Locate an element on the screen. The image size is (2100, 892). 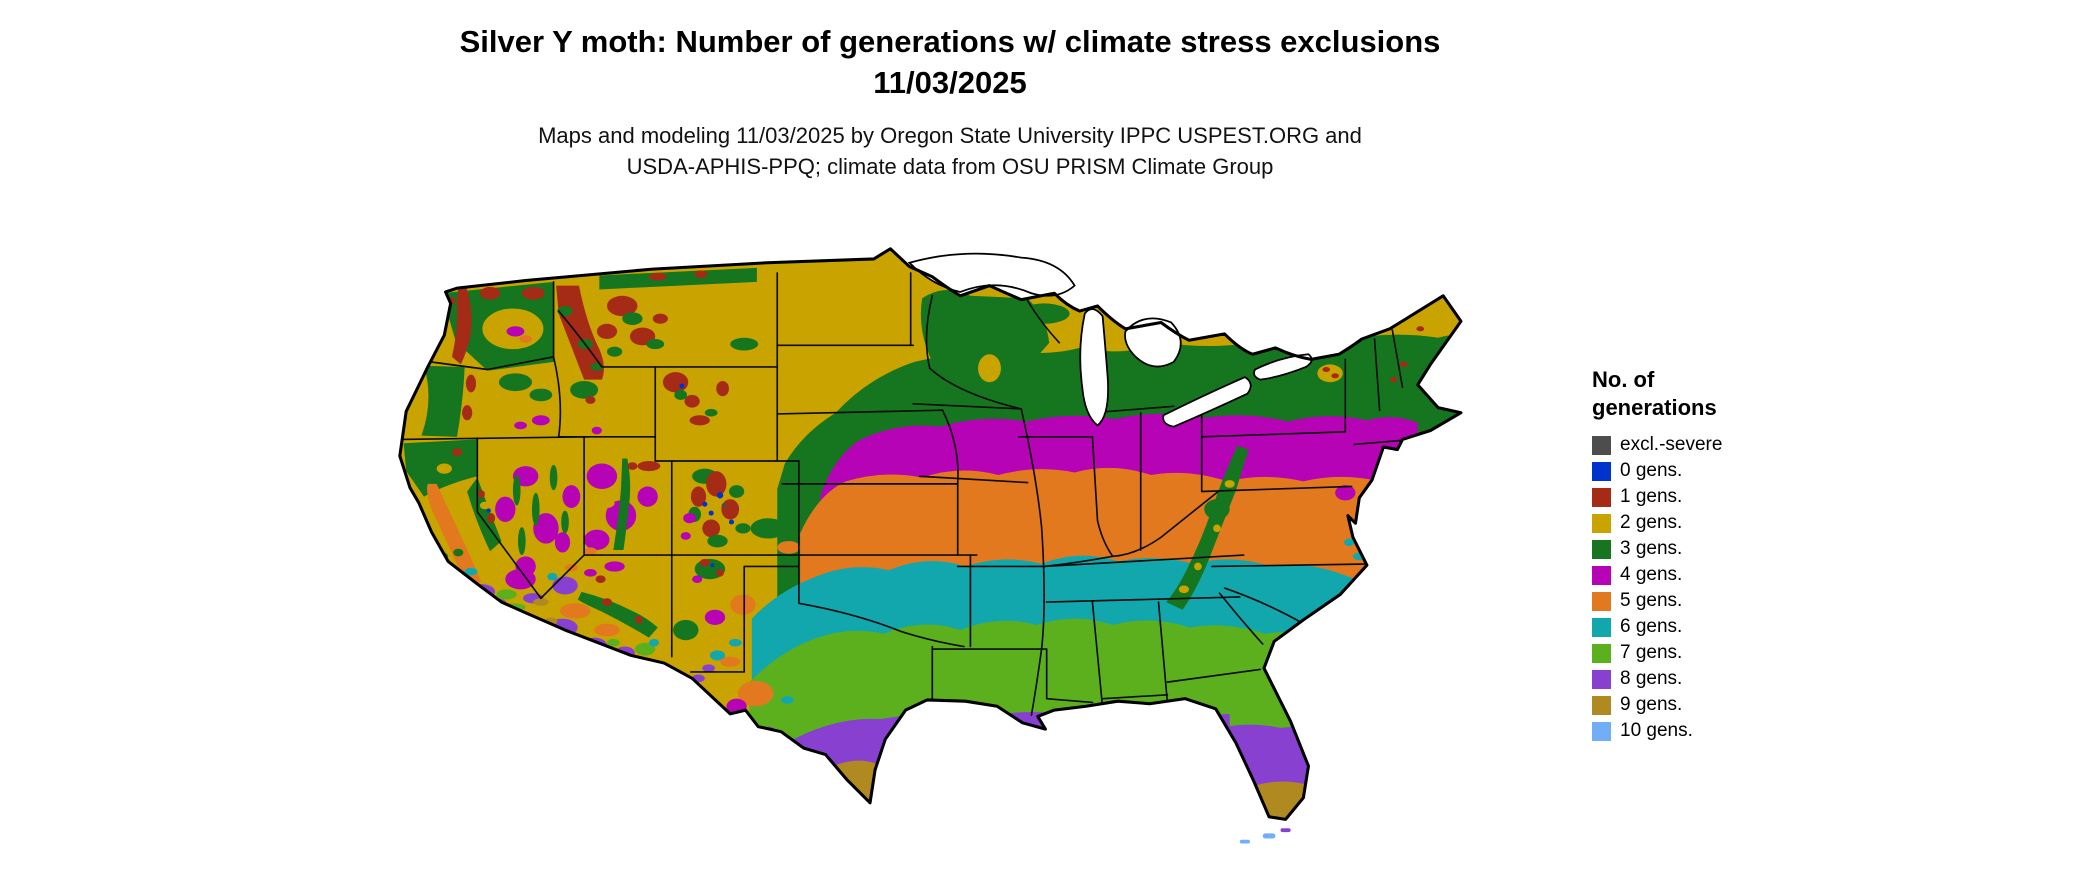
legend-item: 7 gens. is located at coordinates (1702, 653).